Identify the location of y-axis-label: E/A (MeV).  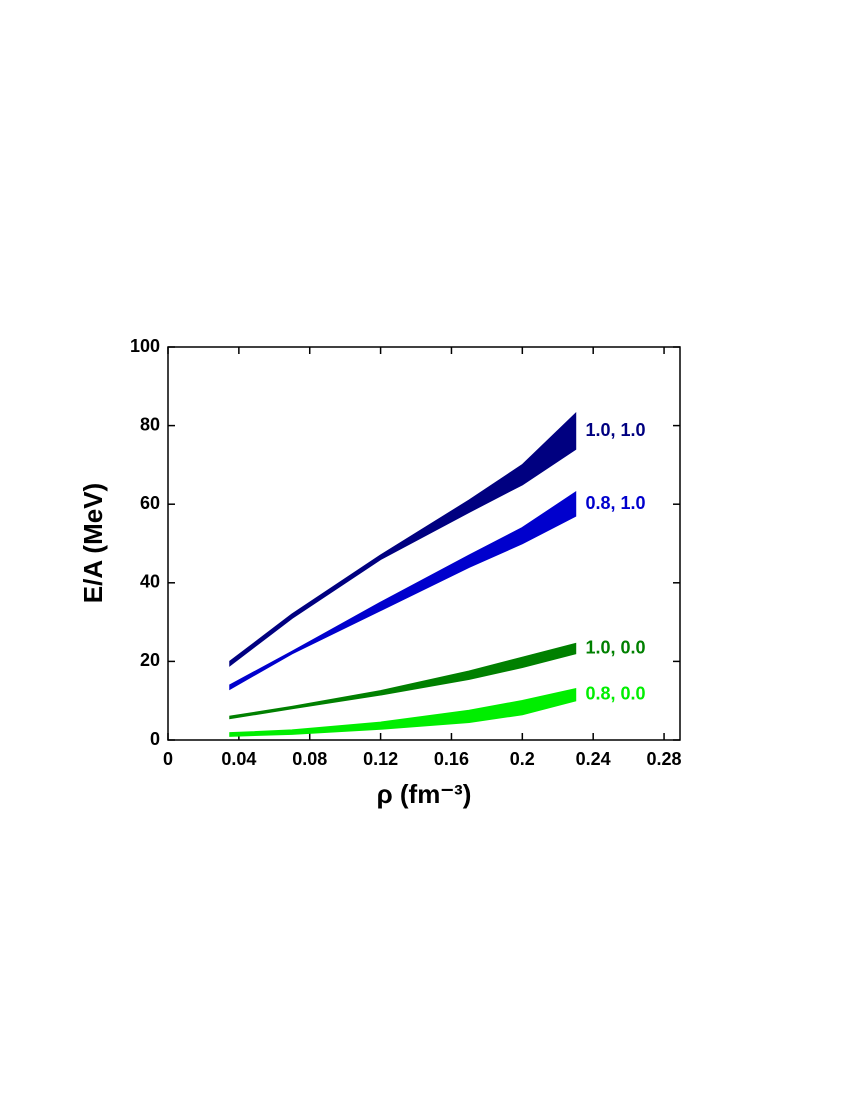
(93, 543).